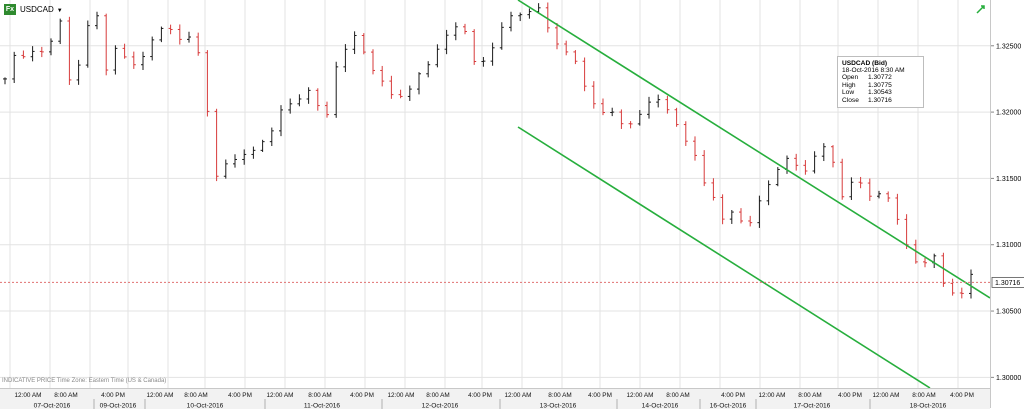 Image resolution: width=1024 pixels, height=409 pixels. Describe the element at coordinates (205, 406) in the screenshot. I see `date-tick-label: 10-Oct-2016` at that location.